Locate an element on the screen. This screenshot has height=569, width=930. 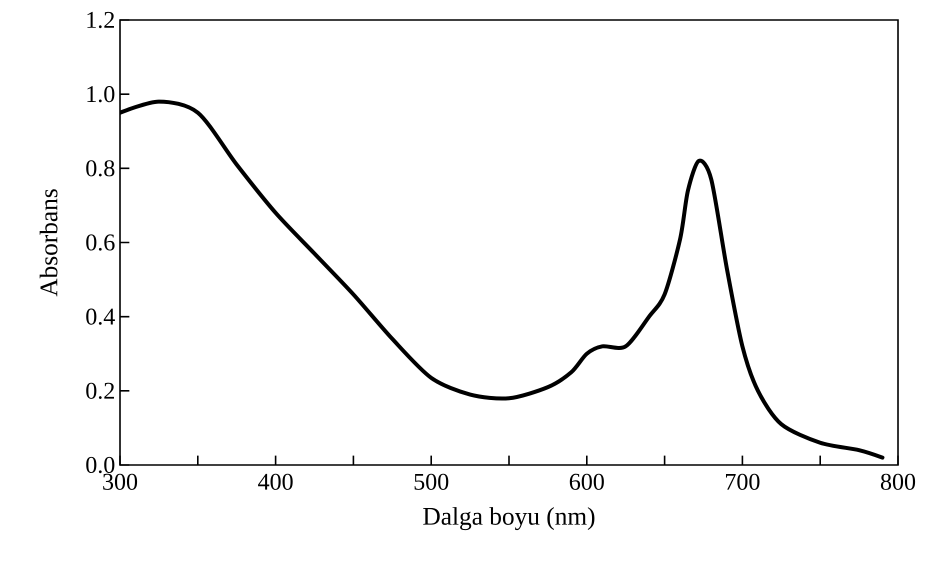
x-axis-title: Dalga boyu (nm) is located at coordinates (508, 518).